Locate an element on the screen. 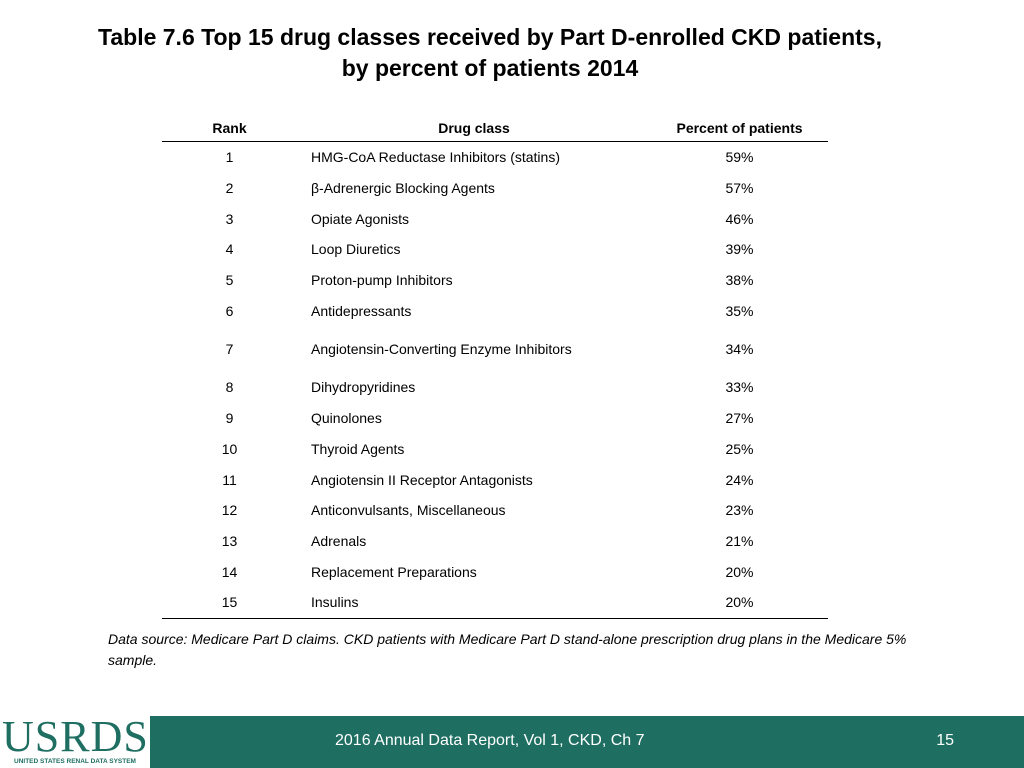 The image size is (1024, 768). usrds-logo: USRDS UNITED STATES RENAL DATA SYSTEM is located at coordinates (75, 740).